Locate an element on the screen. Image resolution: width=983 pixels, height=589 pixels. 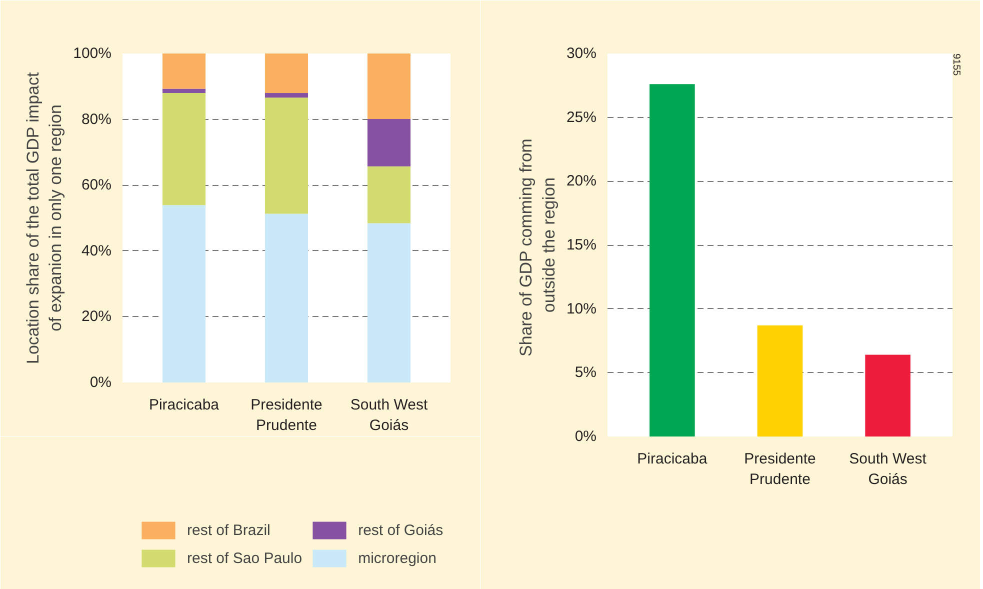
legend-label: rest of Brazil is located at coordinates (228, 530).